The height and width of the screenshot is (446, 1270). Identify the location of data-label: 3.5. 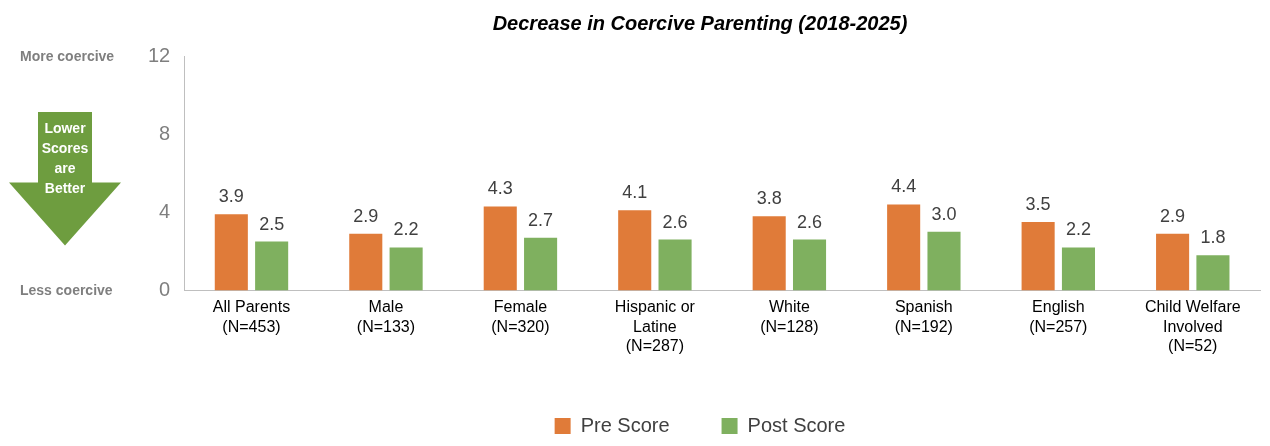
(1038, 204).